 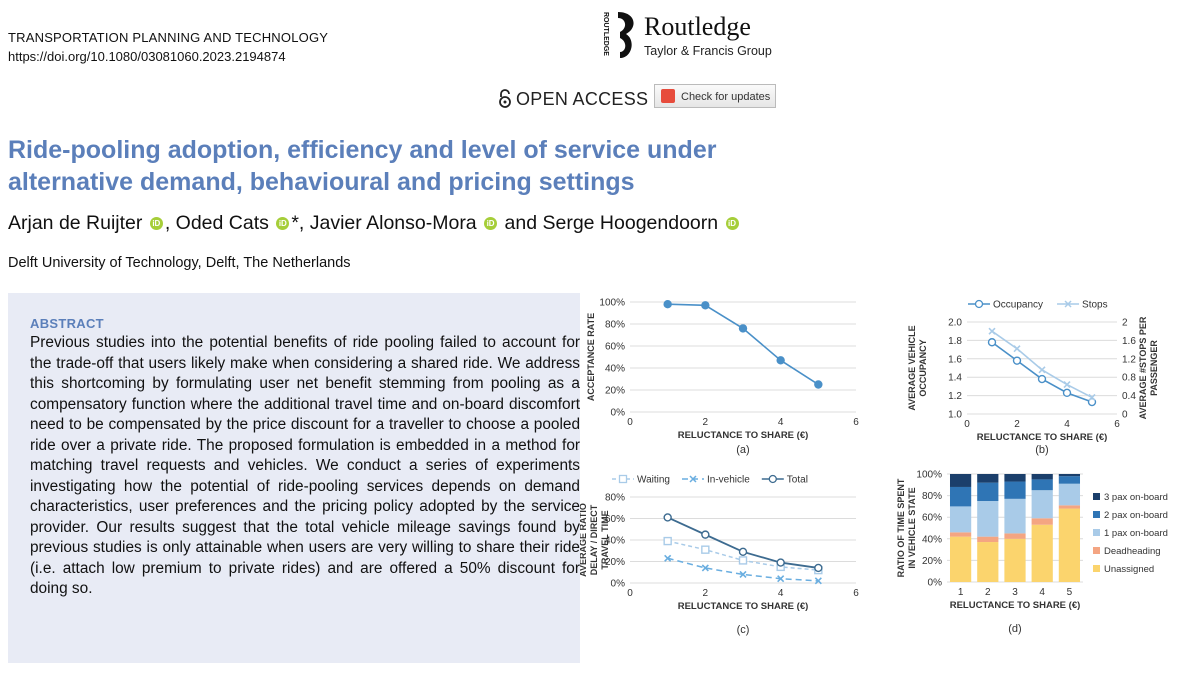 What do you see at coordinates (955, 396) in the screenshot?
I see `y-tick-label: 1.2` at bounding box center [955, 396].